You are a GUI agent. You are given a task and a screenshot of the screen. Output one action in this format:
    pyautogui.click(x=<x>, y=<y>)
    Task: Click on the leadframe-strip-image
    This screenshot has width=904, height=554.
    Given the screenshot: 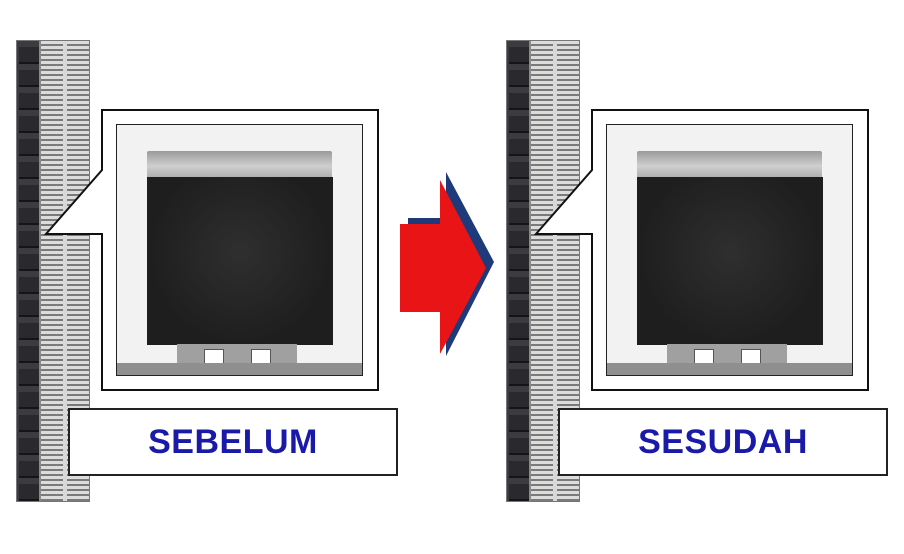 What is the action you would take?
    pyautogui.click(x=53, y=271)
    